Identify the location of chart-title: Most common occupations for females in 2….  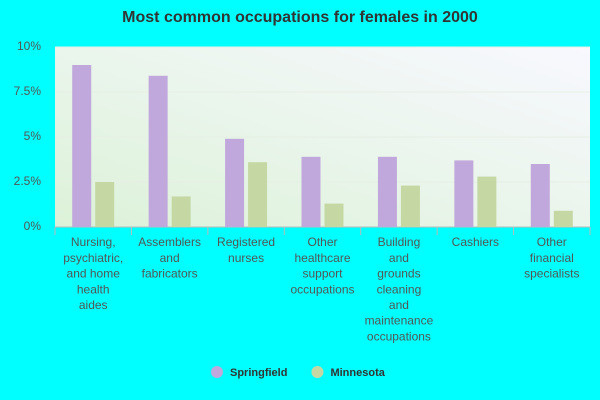
(300, 17).